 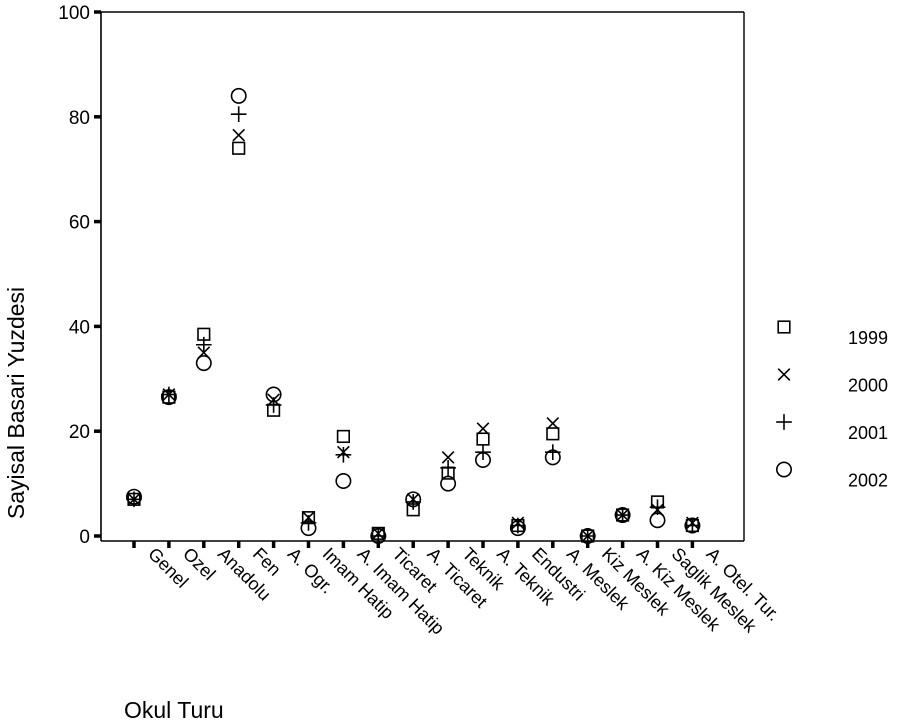 I want to click on legend-marker-circle, so click(x=783, y=469).